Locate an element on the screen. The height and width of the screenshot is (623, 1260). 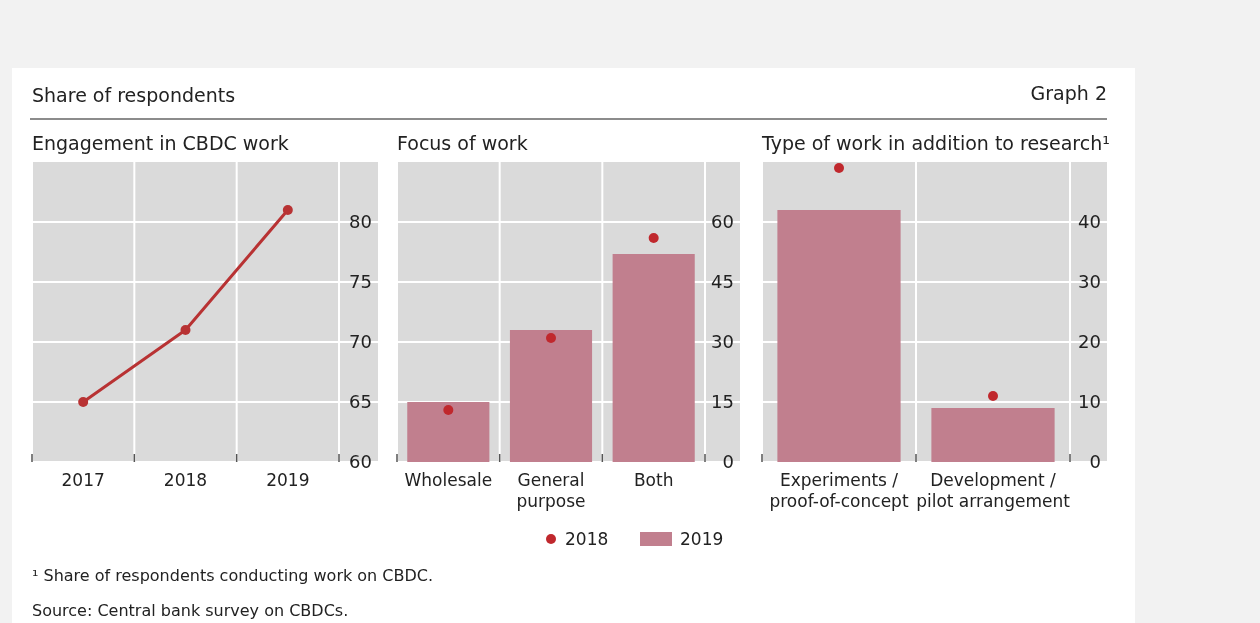
x-tick-label: 2017 is located at coordinates (83, 480).